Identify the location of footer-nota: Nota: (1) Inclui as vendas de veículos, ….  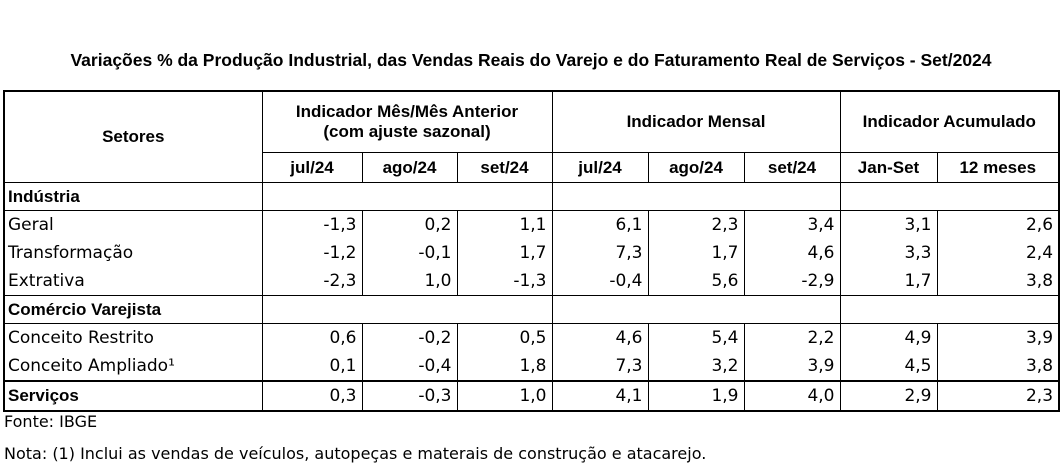
(355, 453).